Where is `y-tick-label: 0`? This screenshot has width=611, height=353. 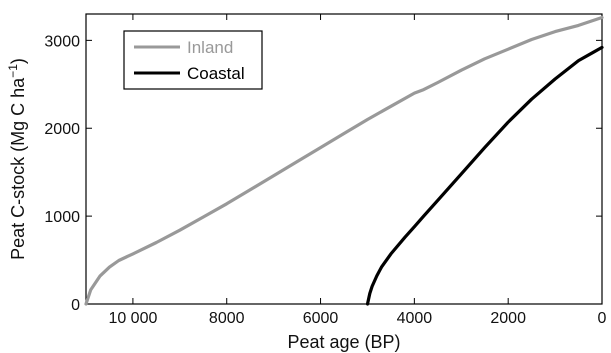
y-tick-label: 0 is located at coordinates (75, 305).